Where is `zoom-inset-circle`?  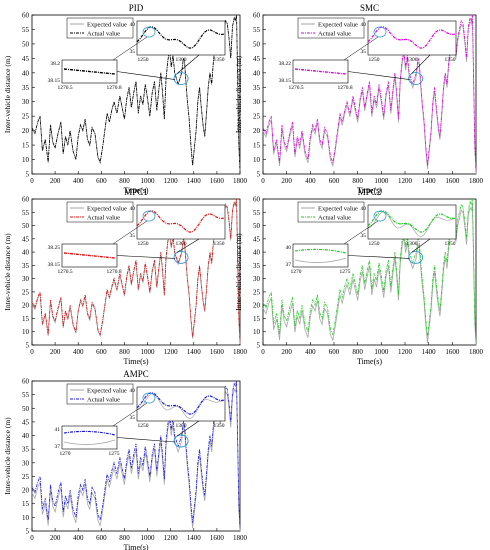
zoom-inset-circle is located at coordinates (149, 32).